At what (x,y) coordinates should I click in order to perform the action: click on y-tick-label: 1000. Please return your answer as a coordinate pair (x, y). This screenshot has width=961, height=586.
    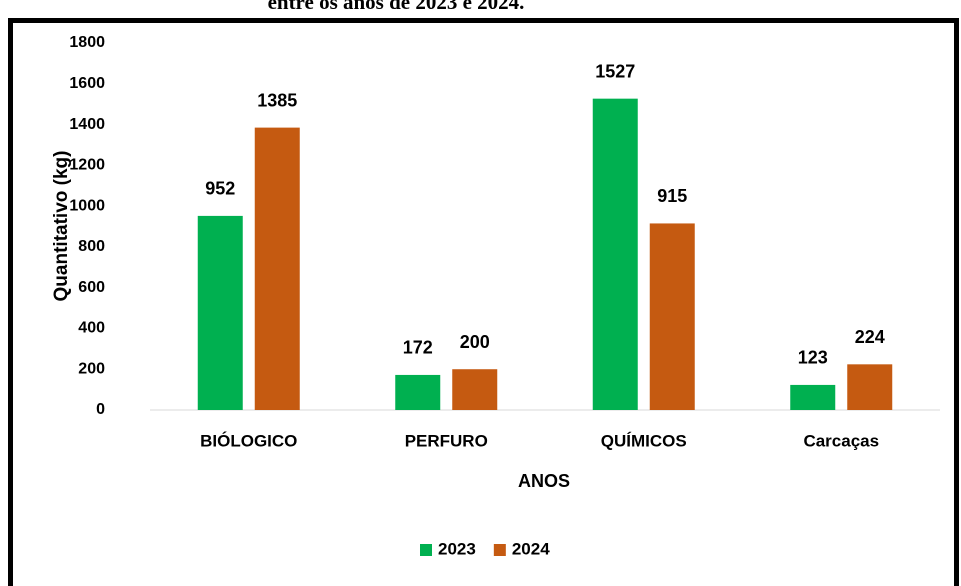
    Looking at the image, I should click on (87, 205).